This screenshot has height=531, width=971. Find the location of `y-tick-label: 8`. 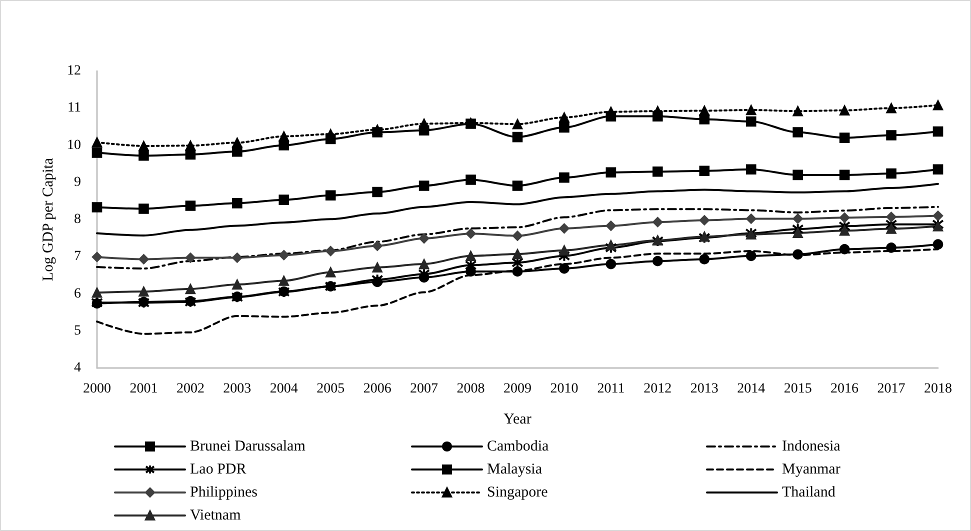

y-tick-label: 8 is located at coordinates (77, 219).